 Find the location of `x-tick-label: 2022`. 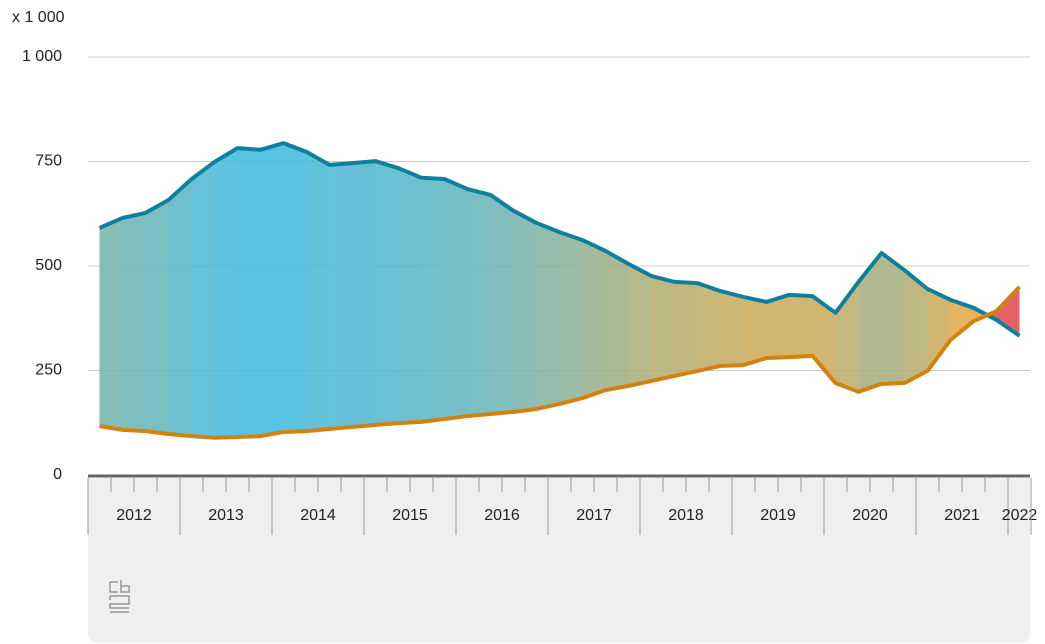

x-tick-label: 2022 is located at coordinates (1020, 515).